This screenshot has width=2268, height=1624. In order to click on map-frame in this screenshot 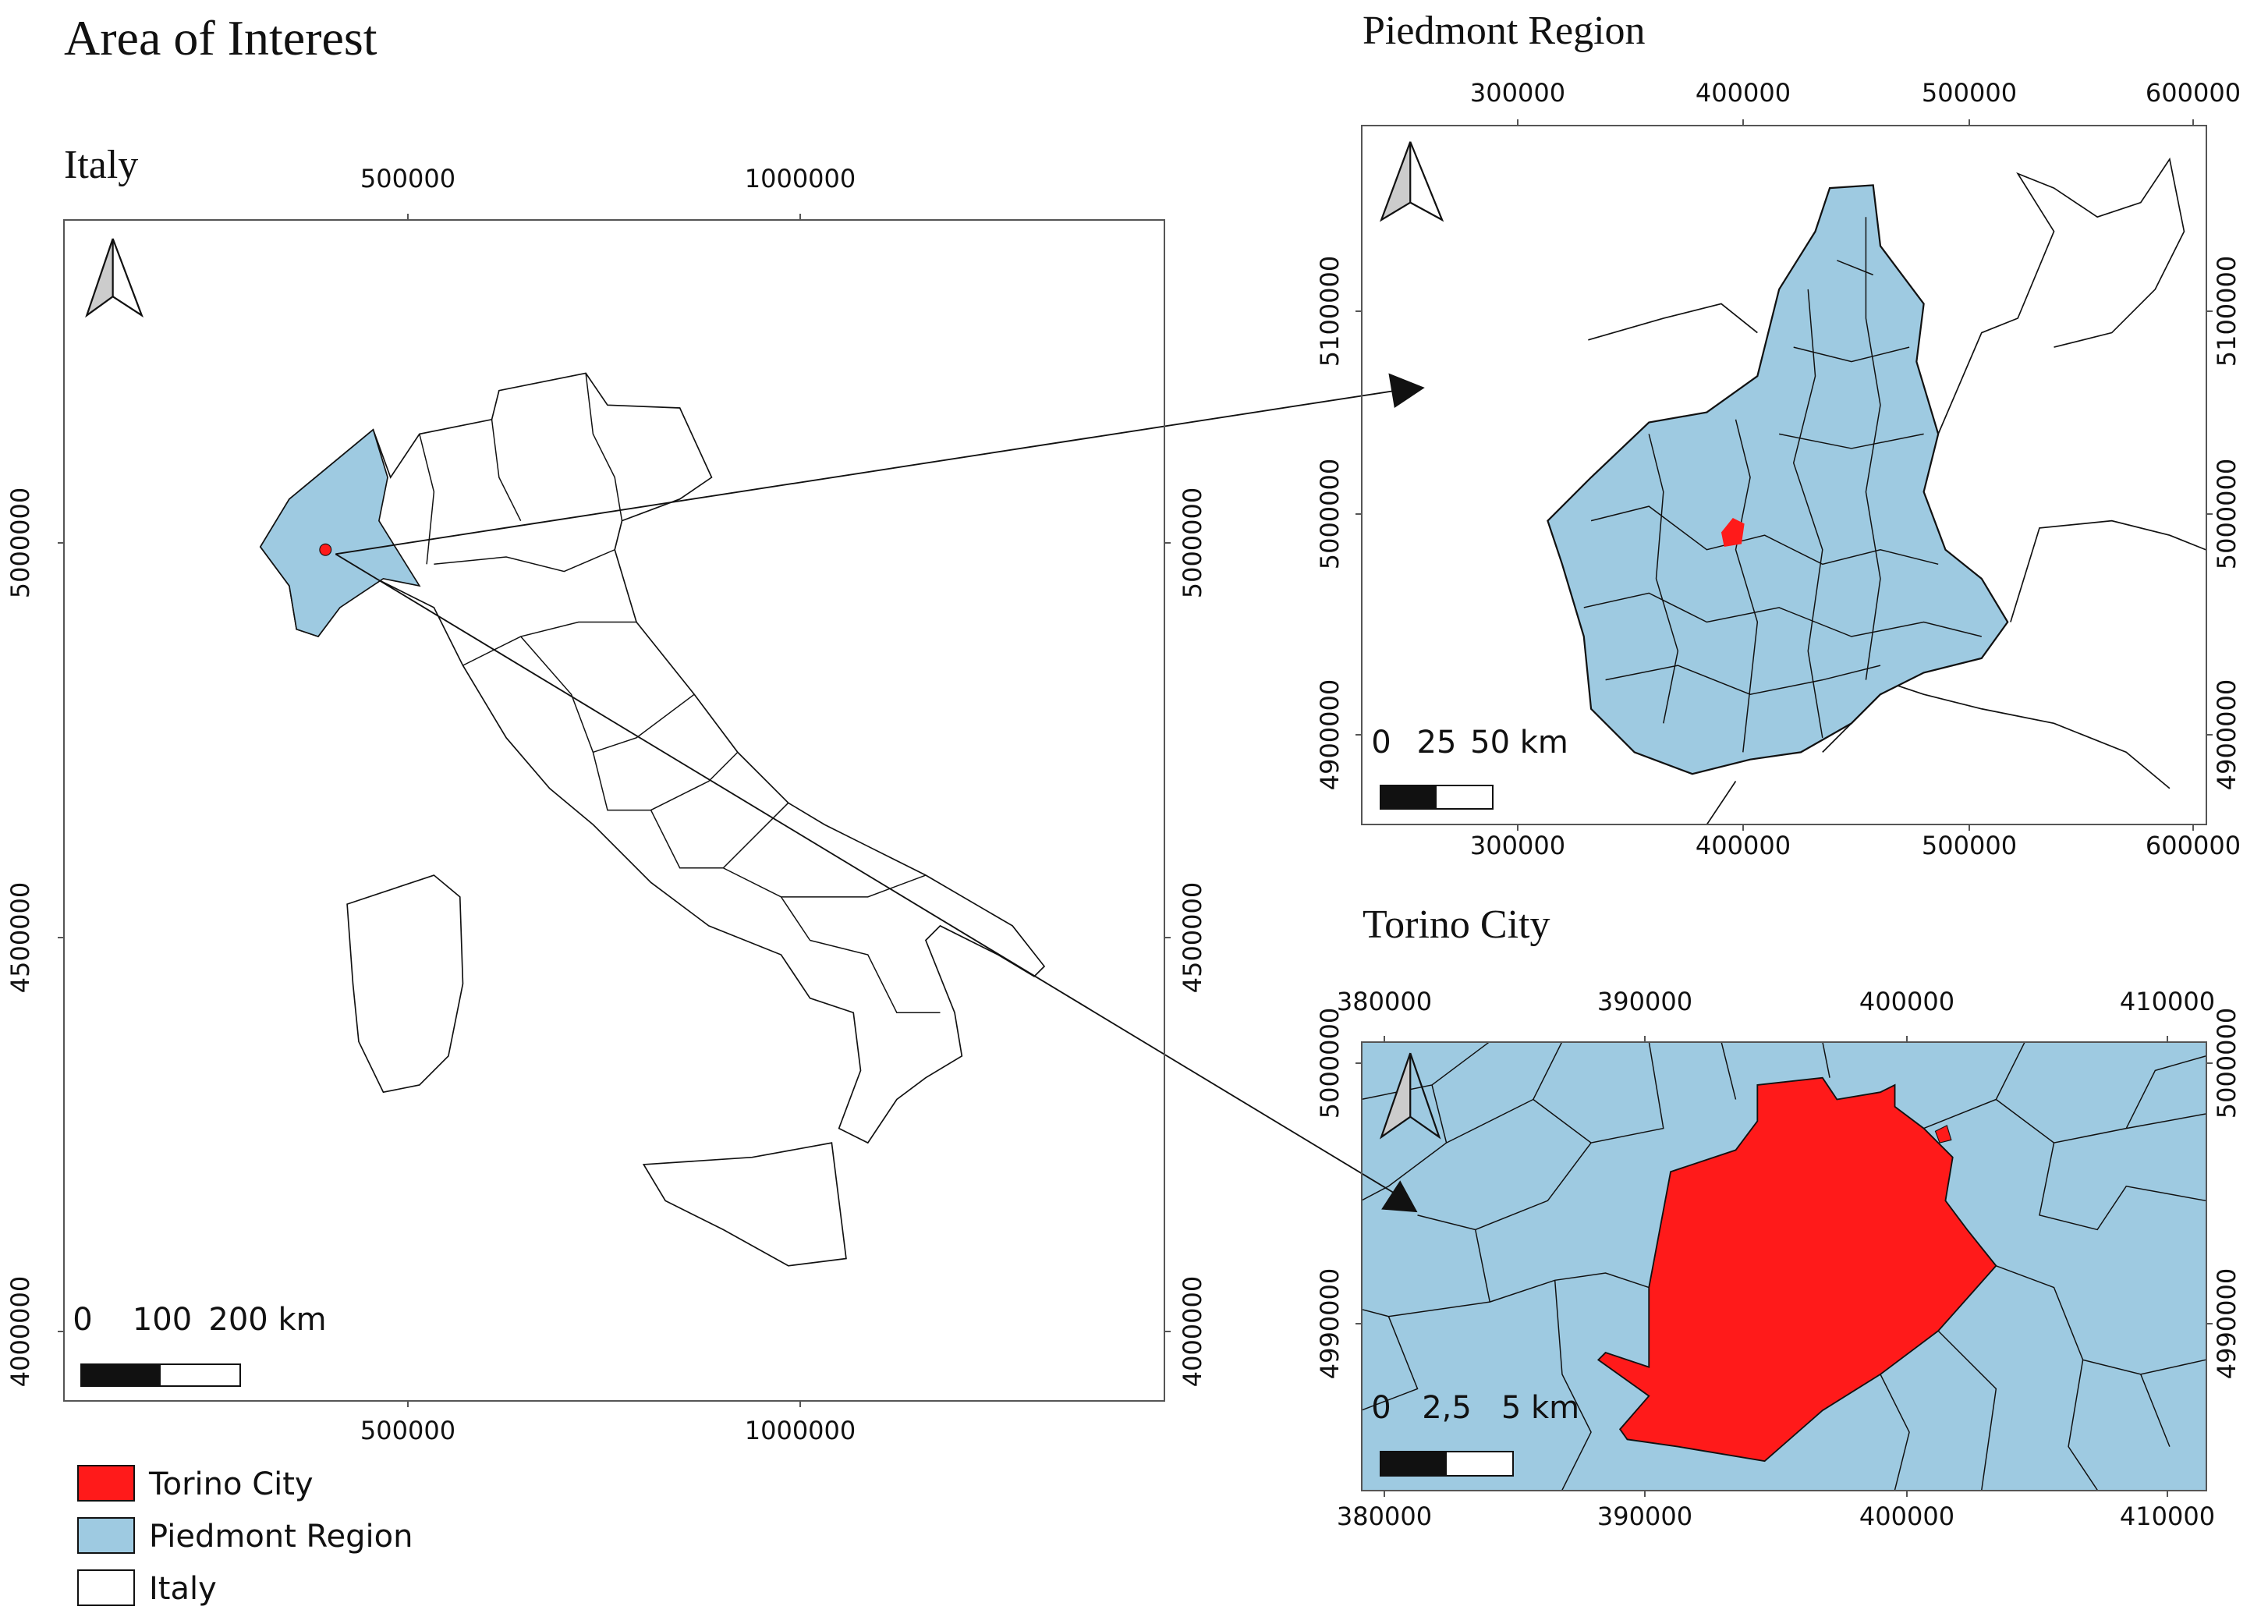, I will do `click(1784, 1266)`.